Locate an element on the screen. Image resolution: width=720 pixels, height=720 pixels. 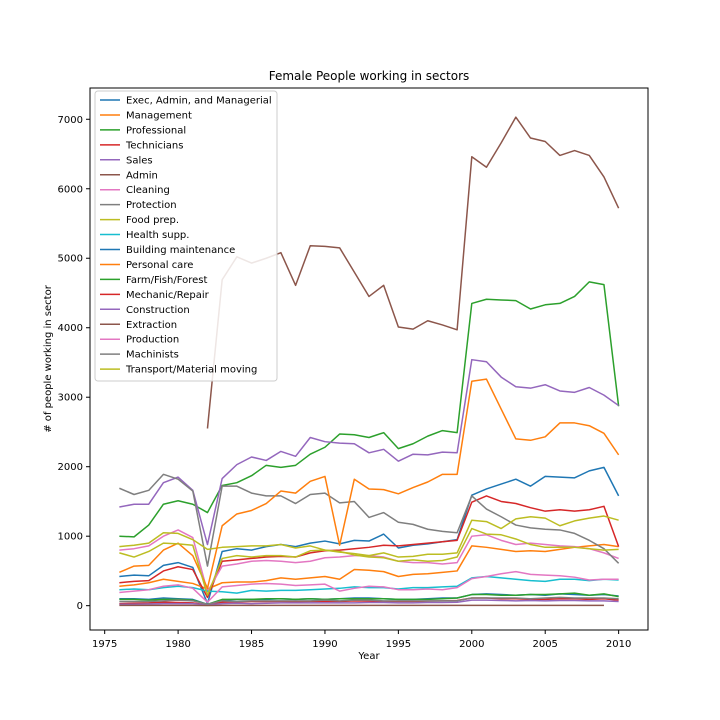
x-tick-label: 2000 is located at coordinates (471, 644).